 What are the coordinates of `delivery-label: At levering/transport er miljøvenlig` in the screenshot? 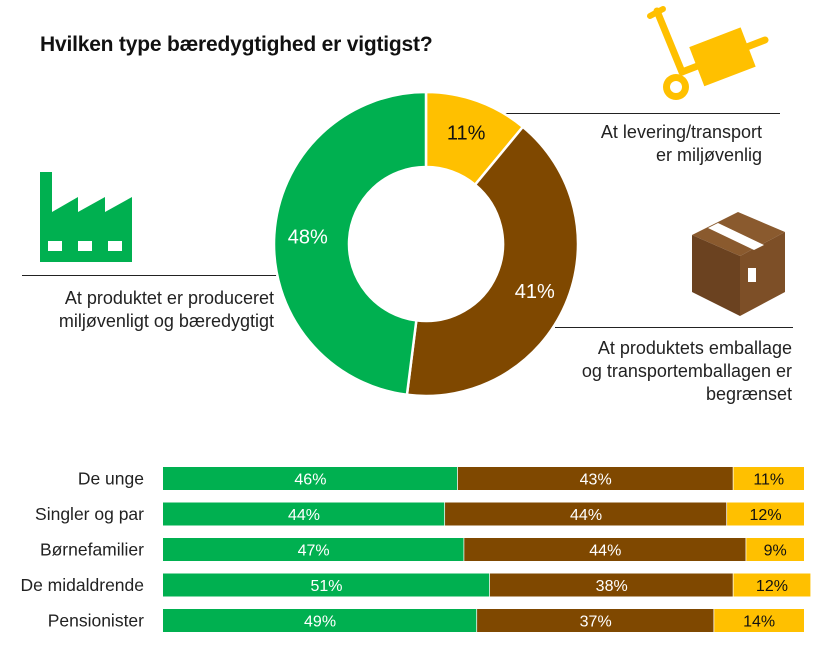 It's located at (651, 144).